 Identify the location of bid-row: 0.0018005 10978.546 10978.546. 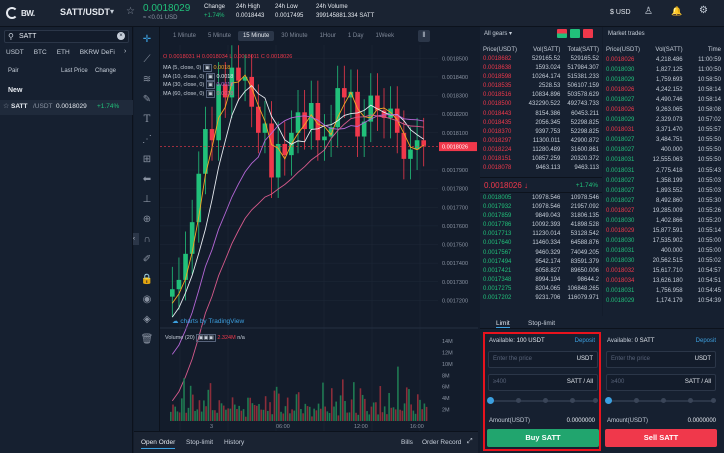
(541, 198).